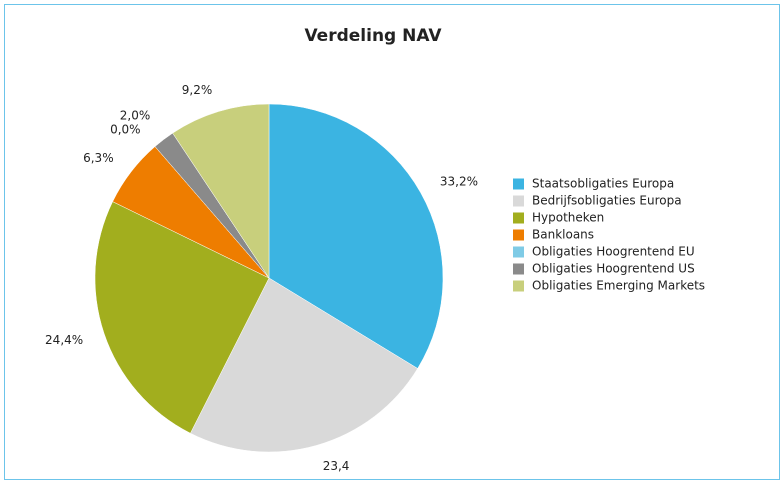 The height and width of the screenshot is (484, 784). I want to click on data-label: 6,3%, so click(98, 158).